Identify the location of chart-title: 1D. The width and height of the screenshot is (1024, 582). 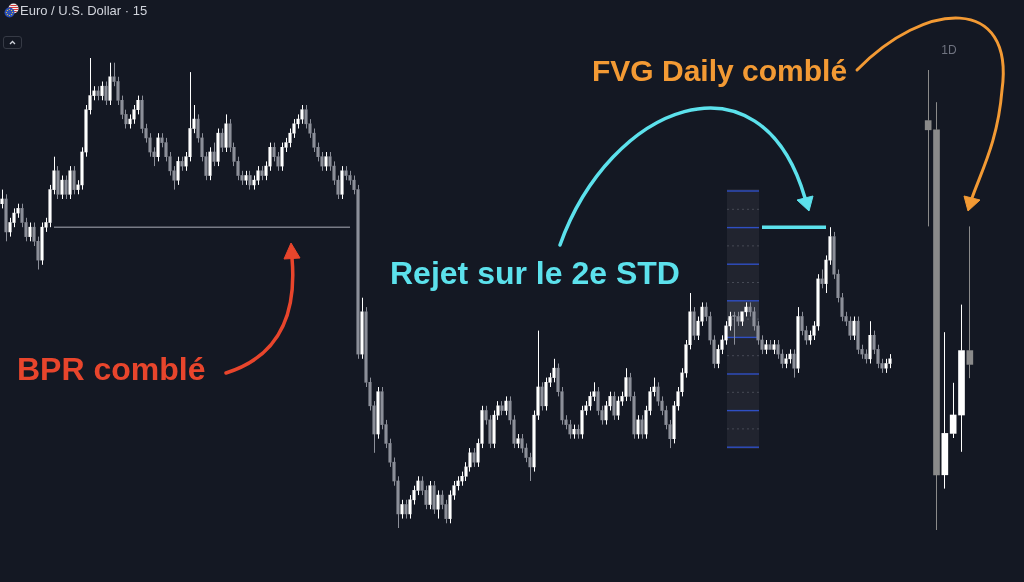
(949, 50).